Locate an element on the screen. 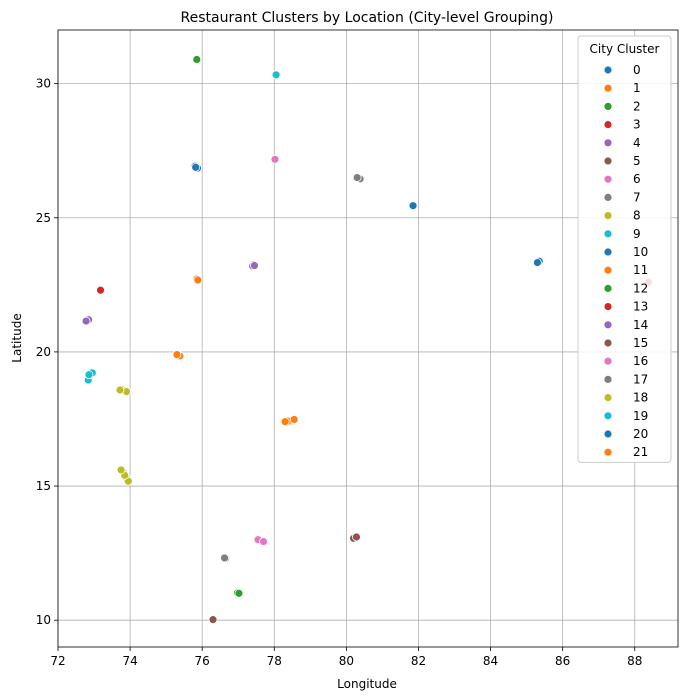 The height and width of the screenshot is (699, 687). cluster-12-point is located at coordinates (197, 59).